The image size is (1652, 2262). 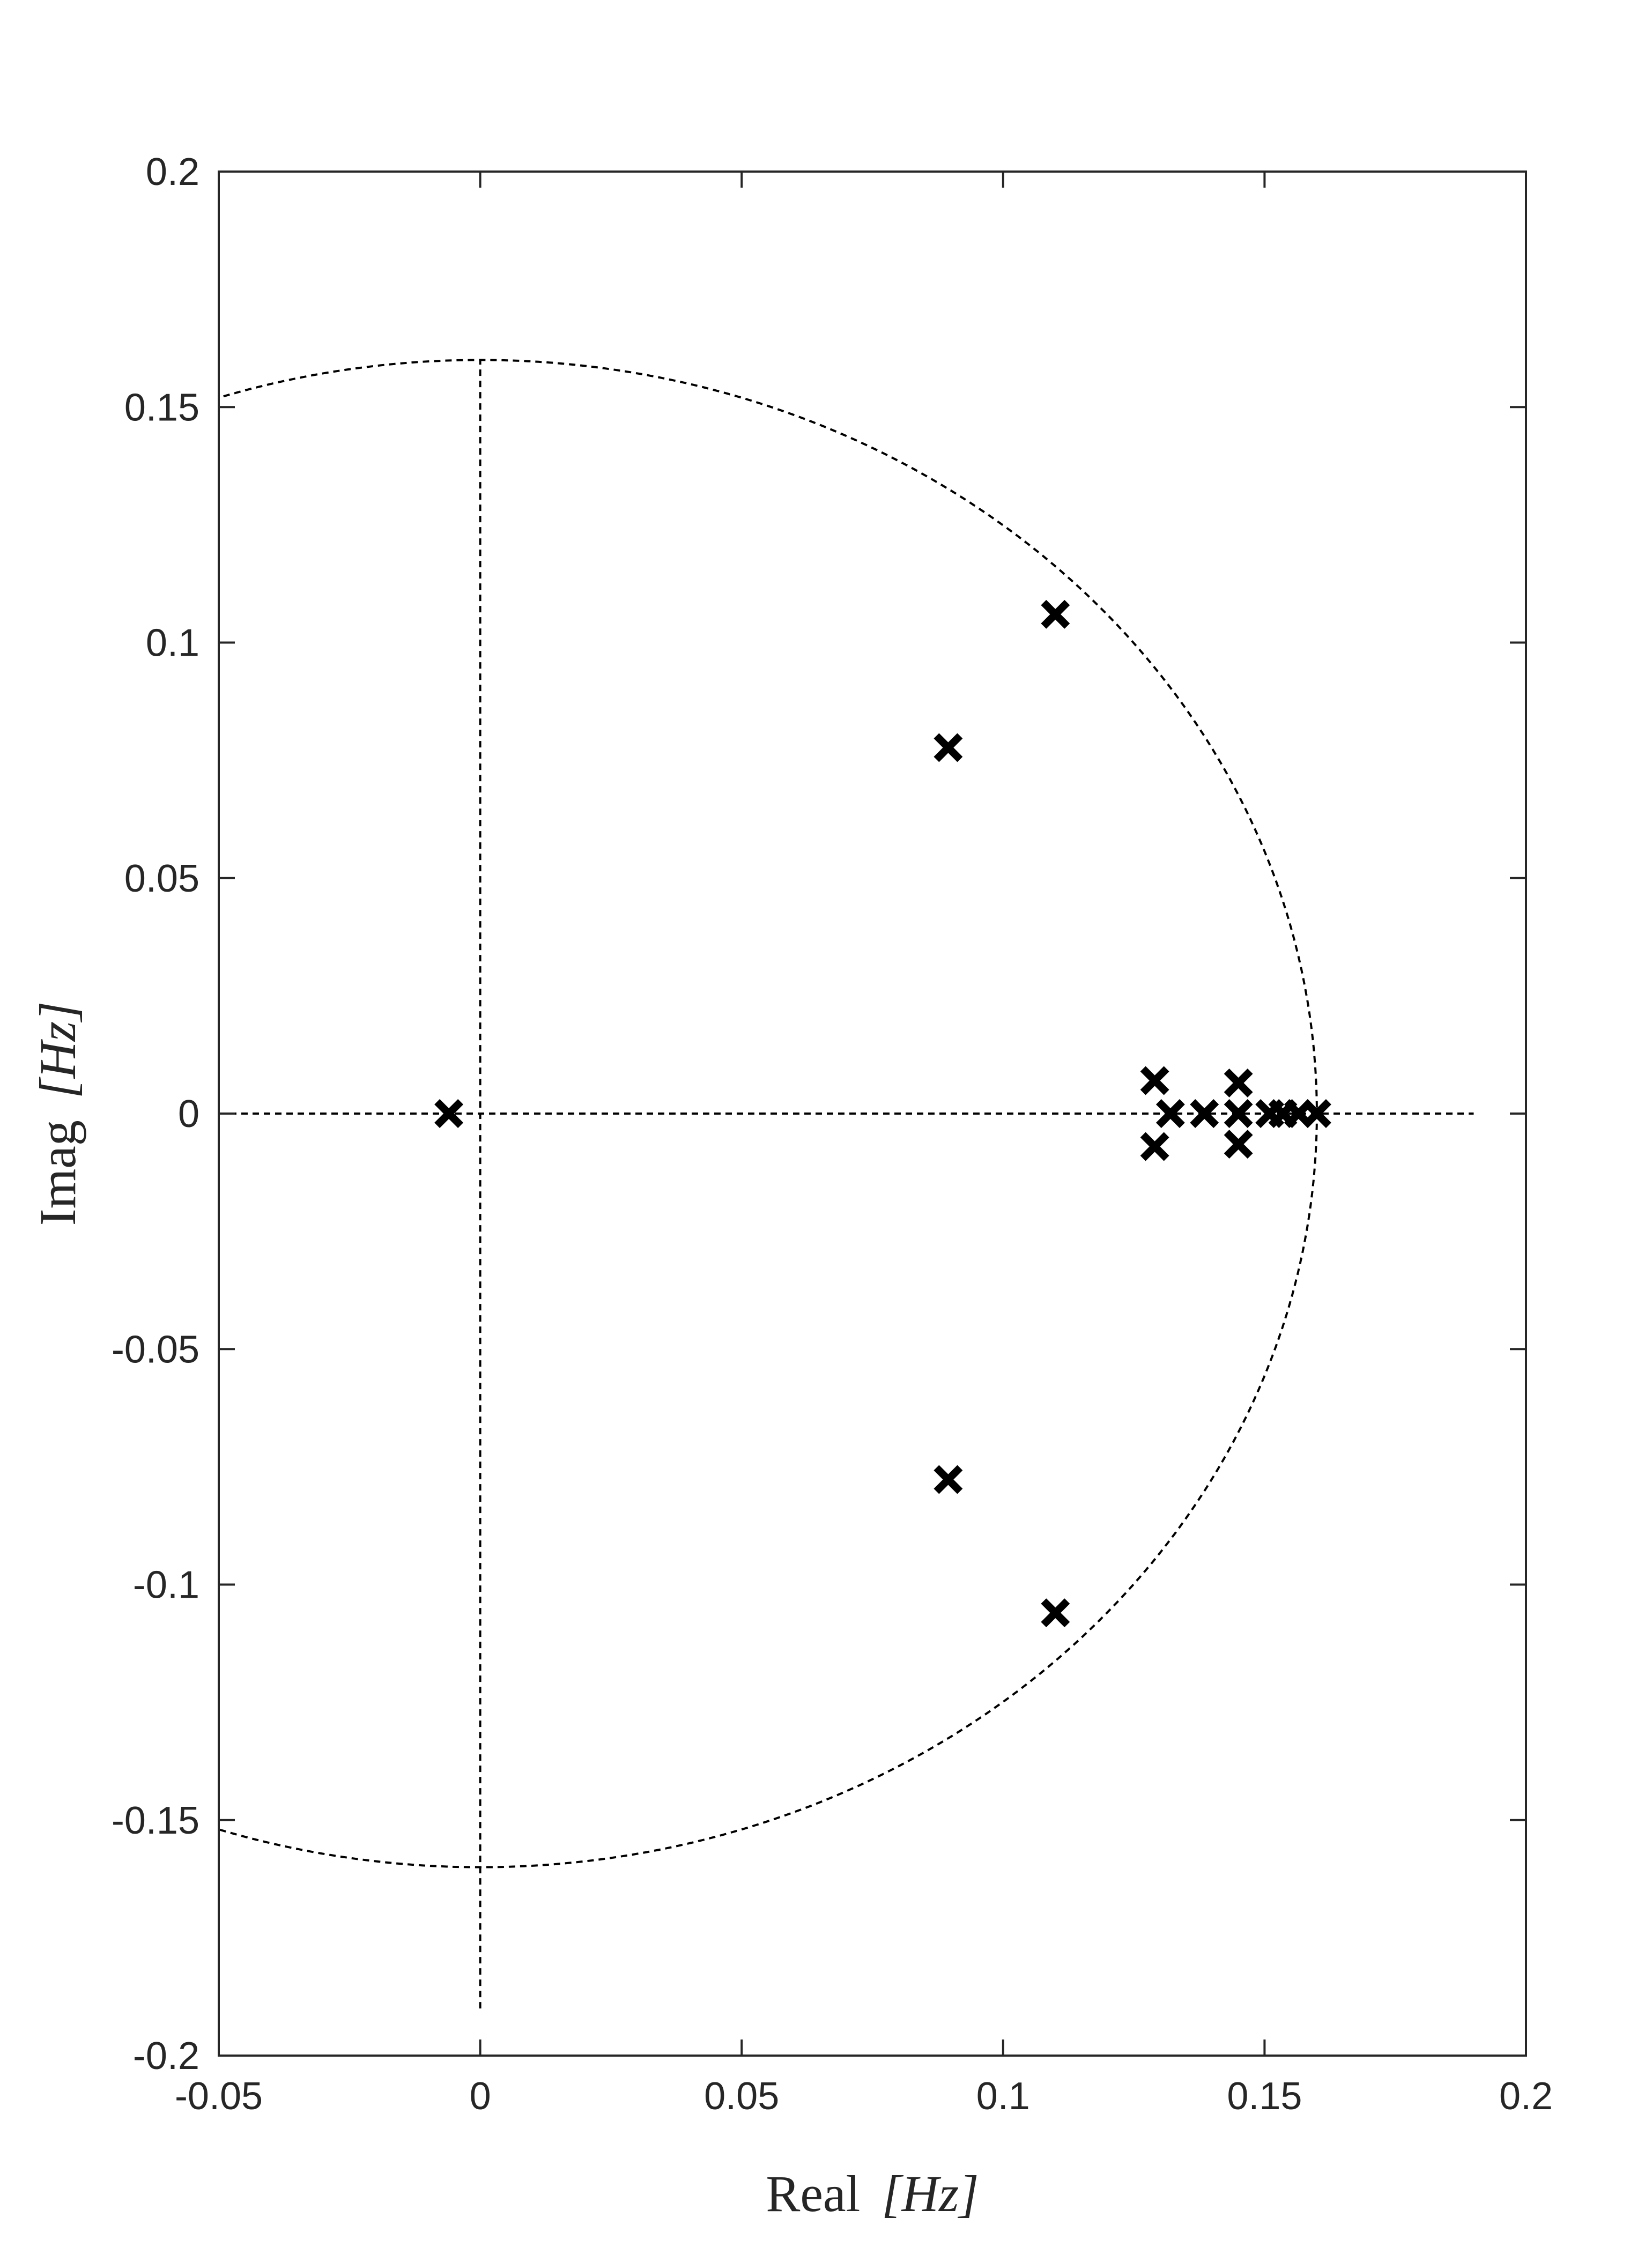 I want to click on x-tick-label: -0.05, so click(x=219, y=2096).